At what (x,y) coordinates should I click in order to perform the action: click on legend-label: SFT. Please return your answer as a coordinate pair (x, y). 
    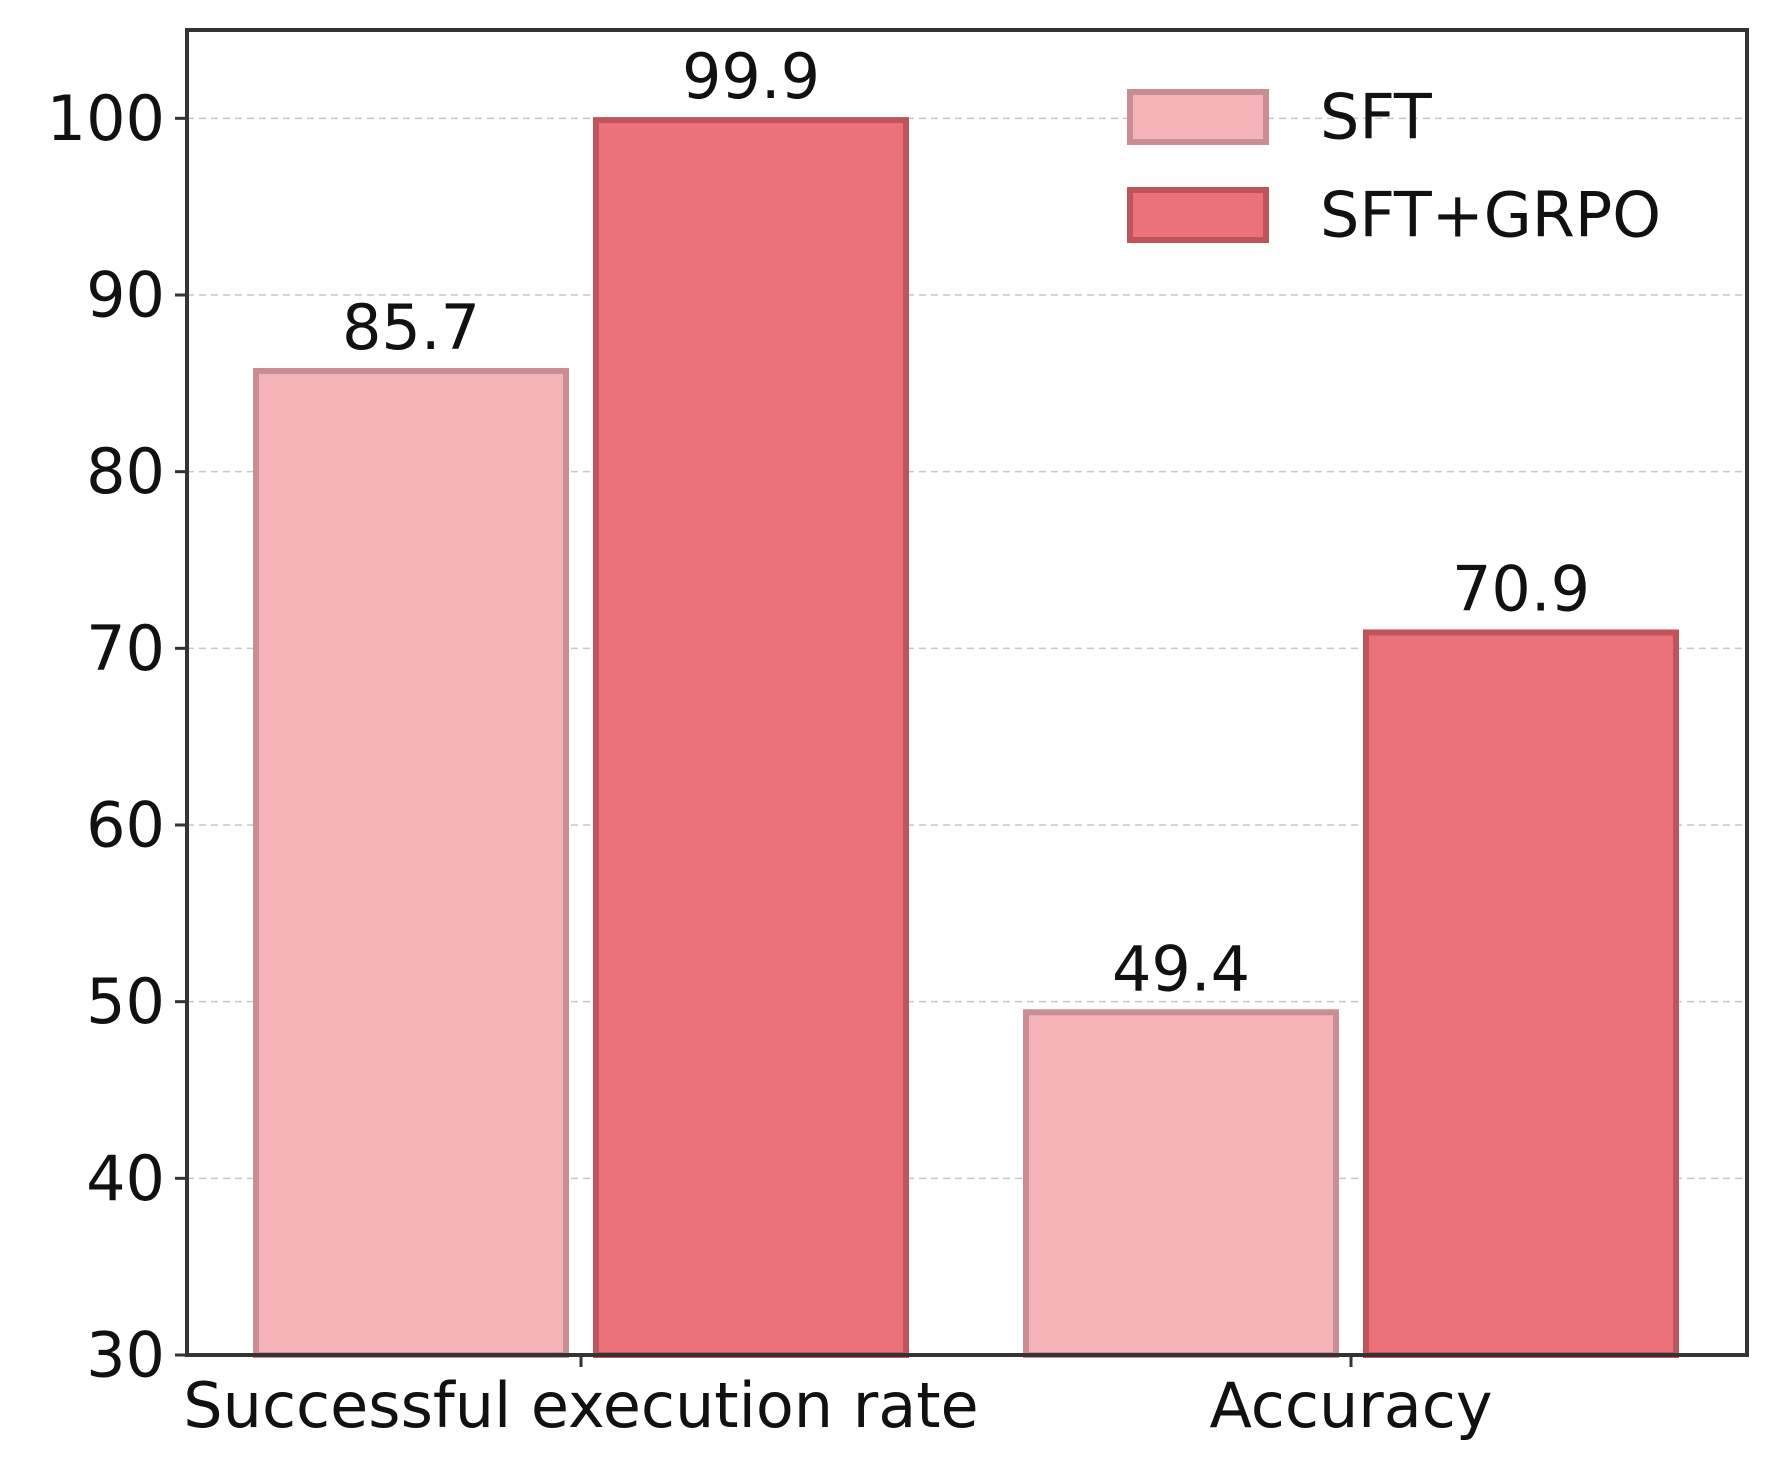
    Looking at the image, I should click on (1376, 117).